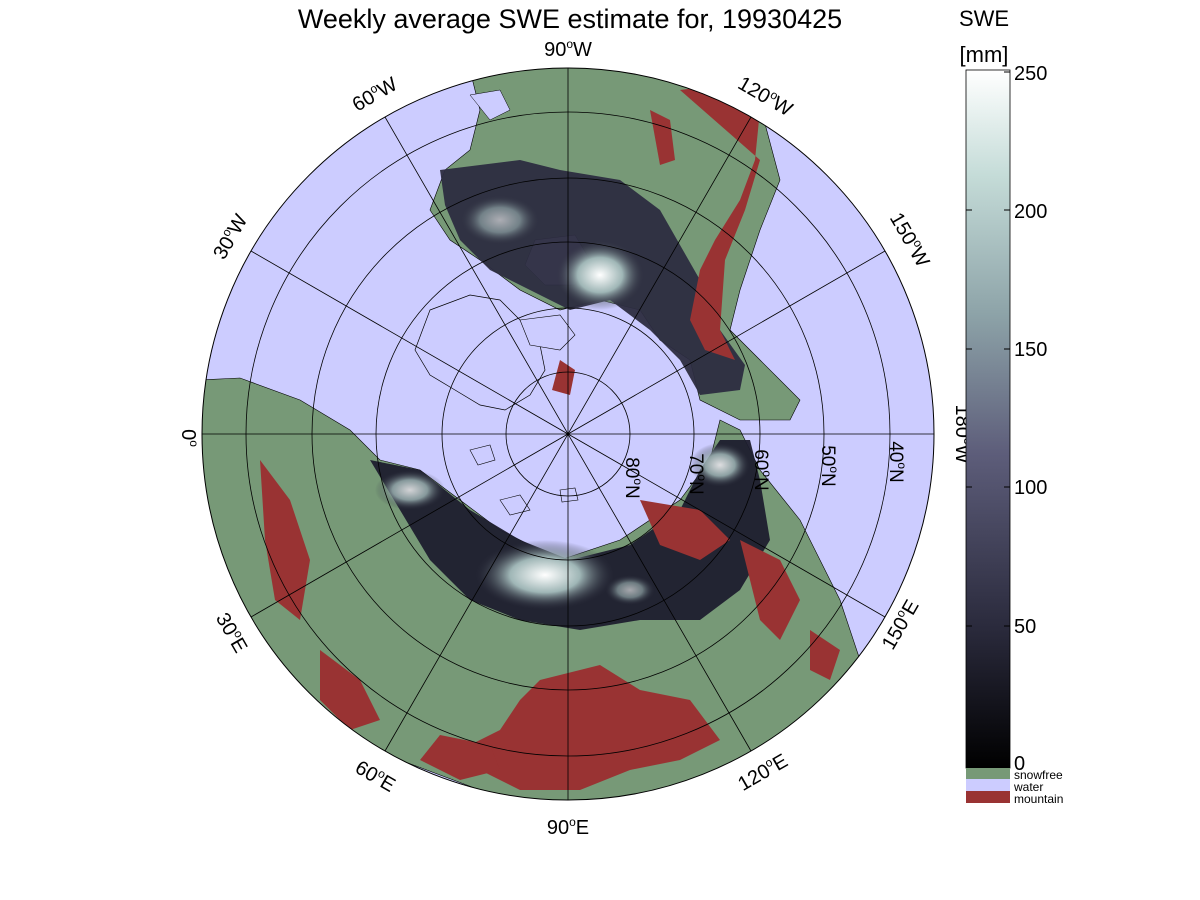 This screenshot has width=1200, height=900. Describe the element at coordinates (1030, 212) in the screenshot. I see `colorbar-tick-200: 200` at that location.